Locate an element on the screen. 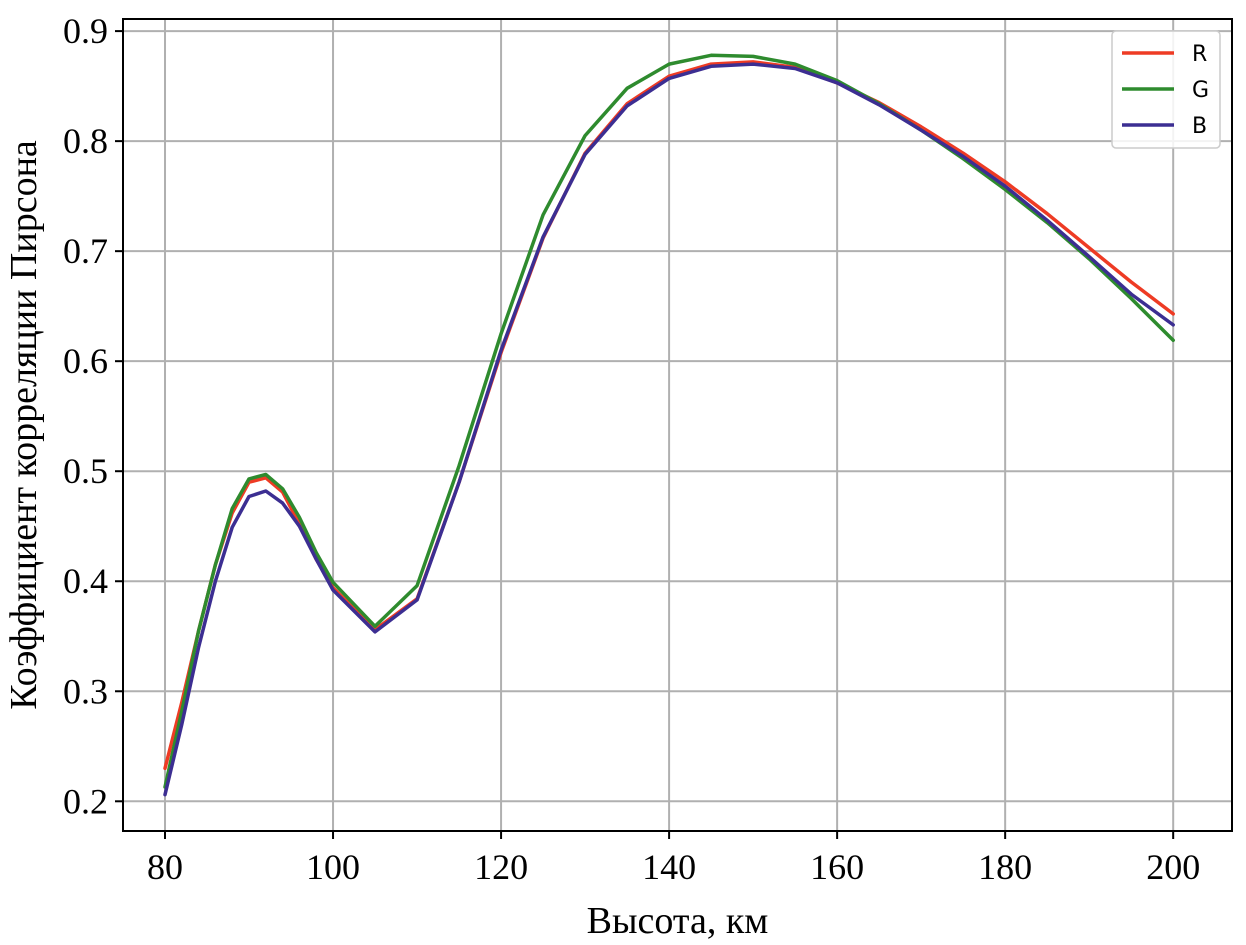 This screenshot has width=1246, height=945. x-tick-label: 160 is located at coordinates (837, 867).